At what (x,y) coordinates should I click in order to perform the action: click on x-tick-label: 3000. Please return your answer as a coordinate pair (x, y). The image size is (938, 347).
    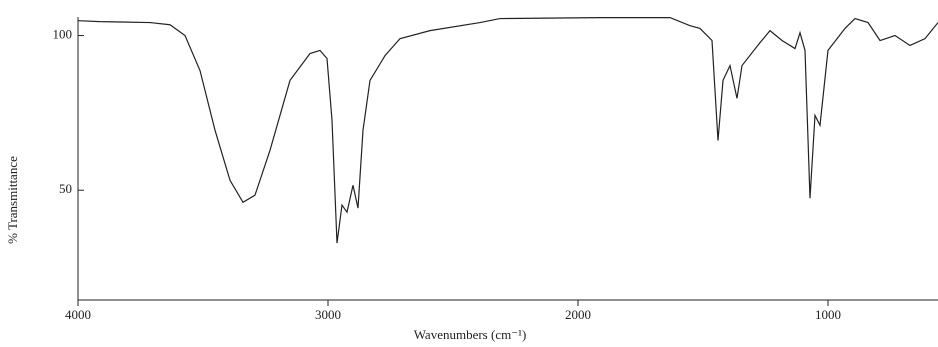
    Looking at the image, I should click on (328, 314).